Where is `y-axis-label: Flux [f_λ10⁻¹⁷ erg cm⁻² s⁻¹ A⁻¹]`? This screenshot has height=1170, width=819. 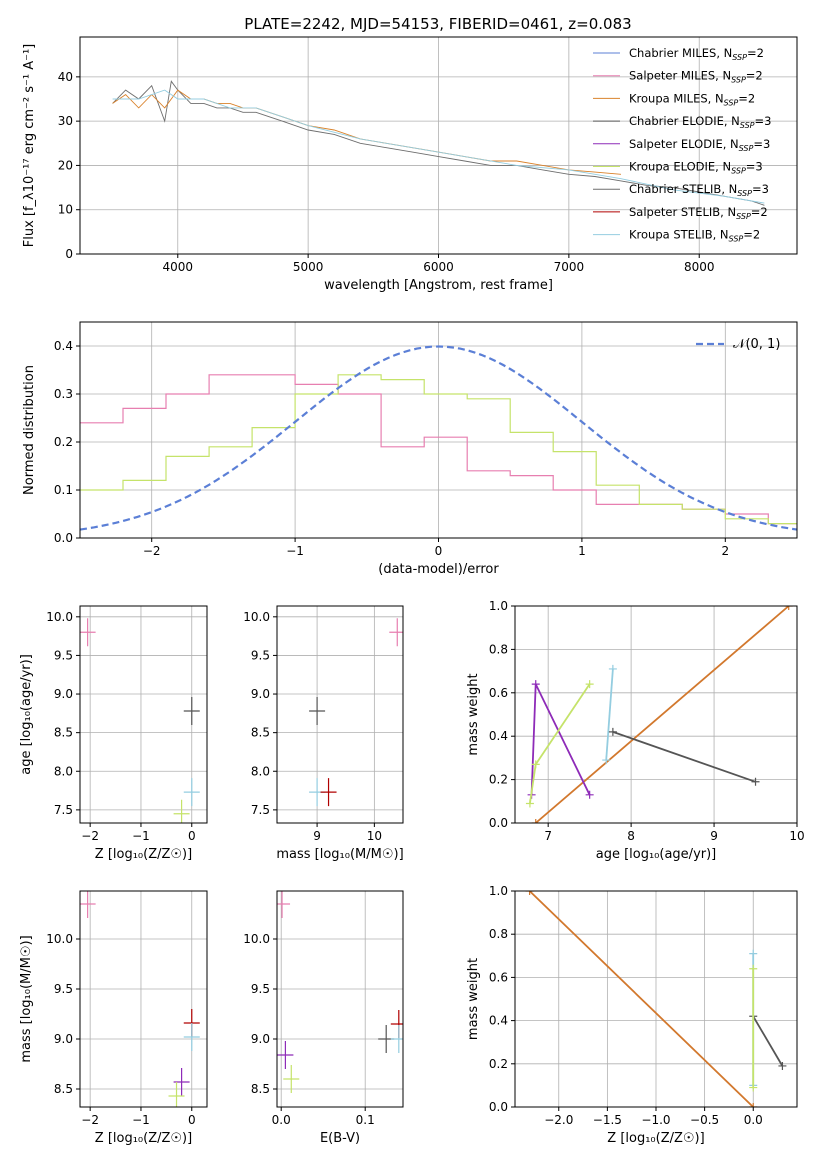 y-axis-label: Flux [f_λ10⁻¹⁷ erg cm⁻² s⁻¹ A⁻¹] is located at coordinates (29, 146).